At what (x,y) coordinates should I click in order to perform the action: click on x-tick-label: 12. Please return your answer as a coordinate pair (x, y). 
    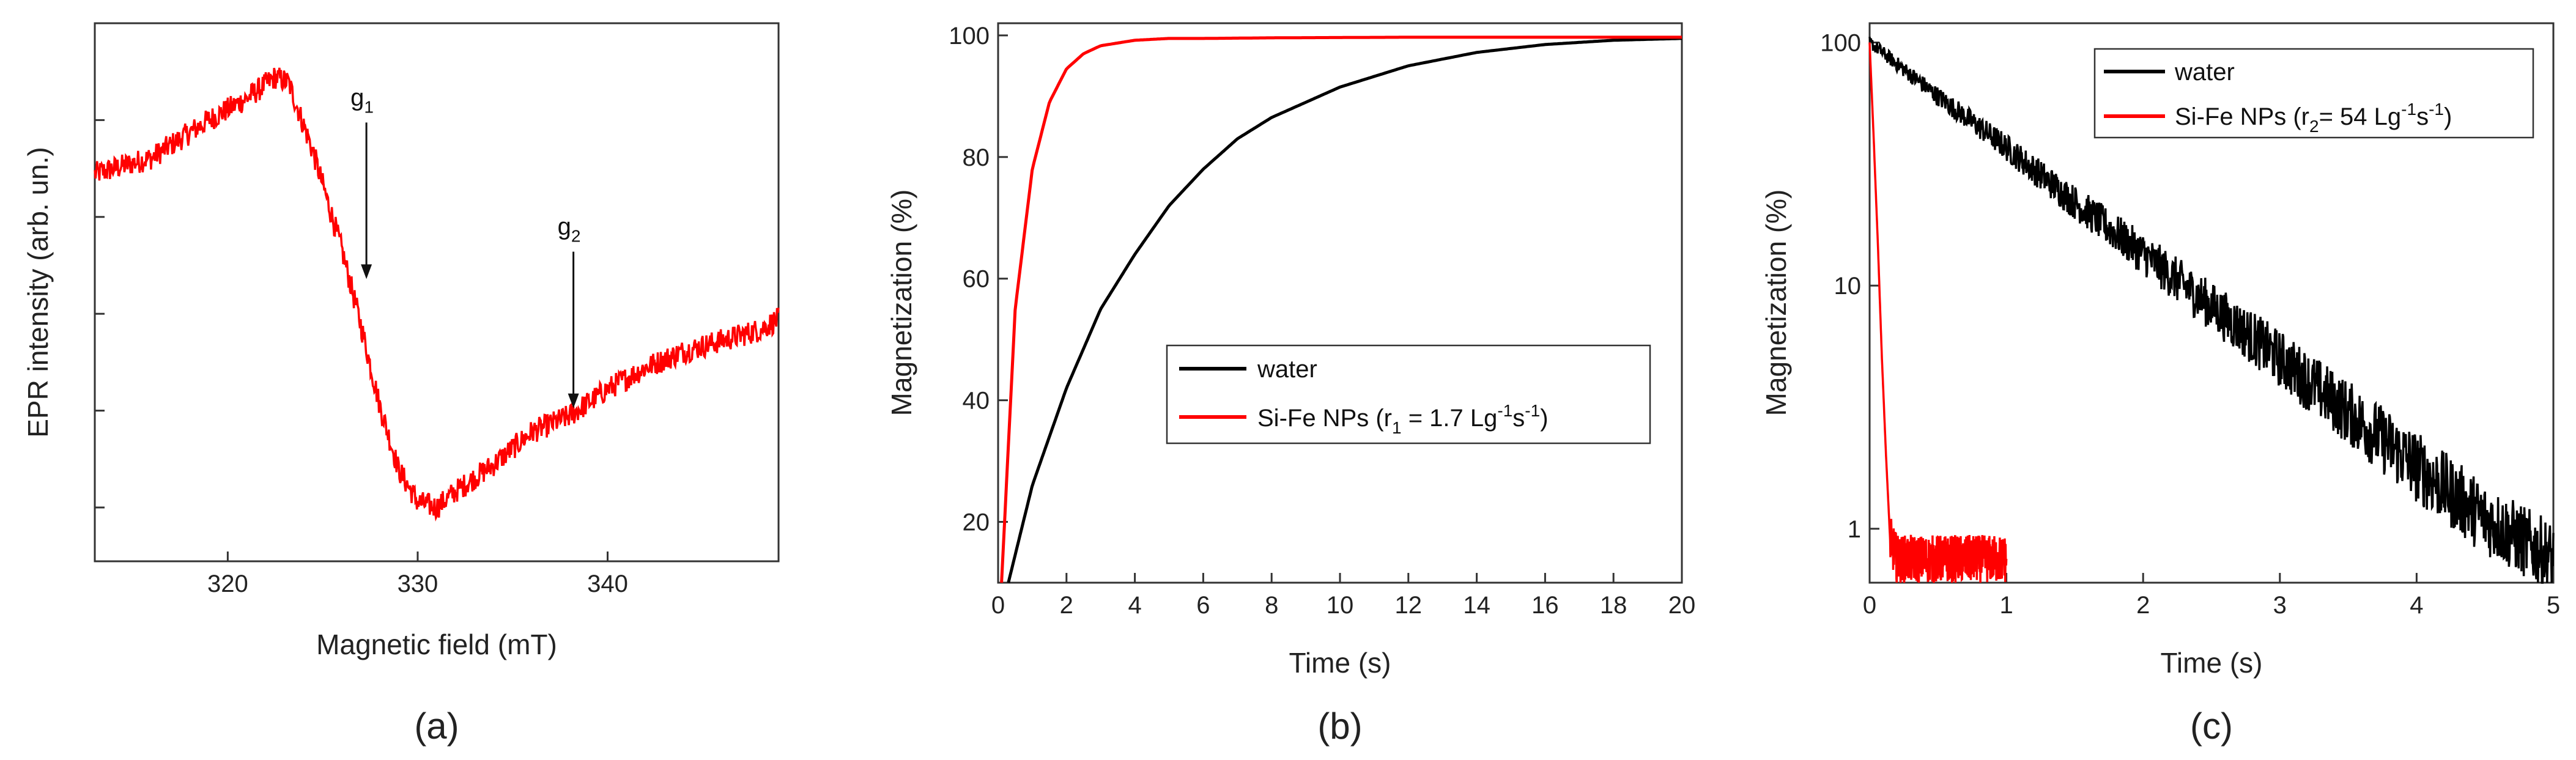
    Looking at the image, I should click on (1409, 605).